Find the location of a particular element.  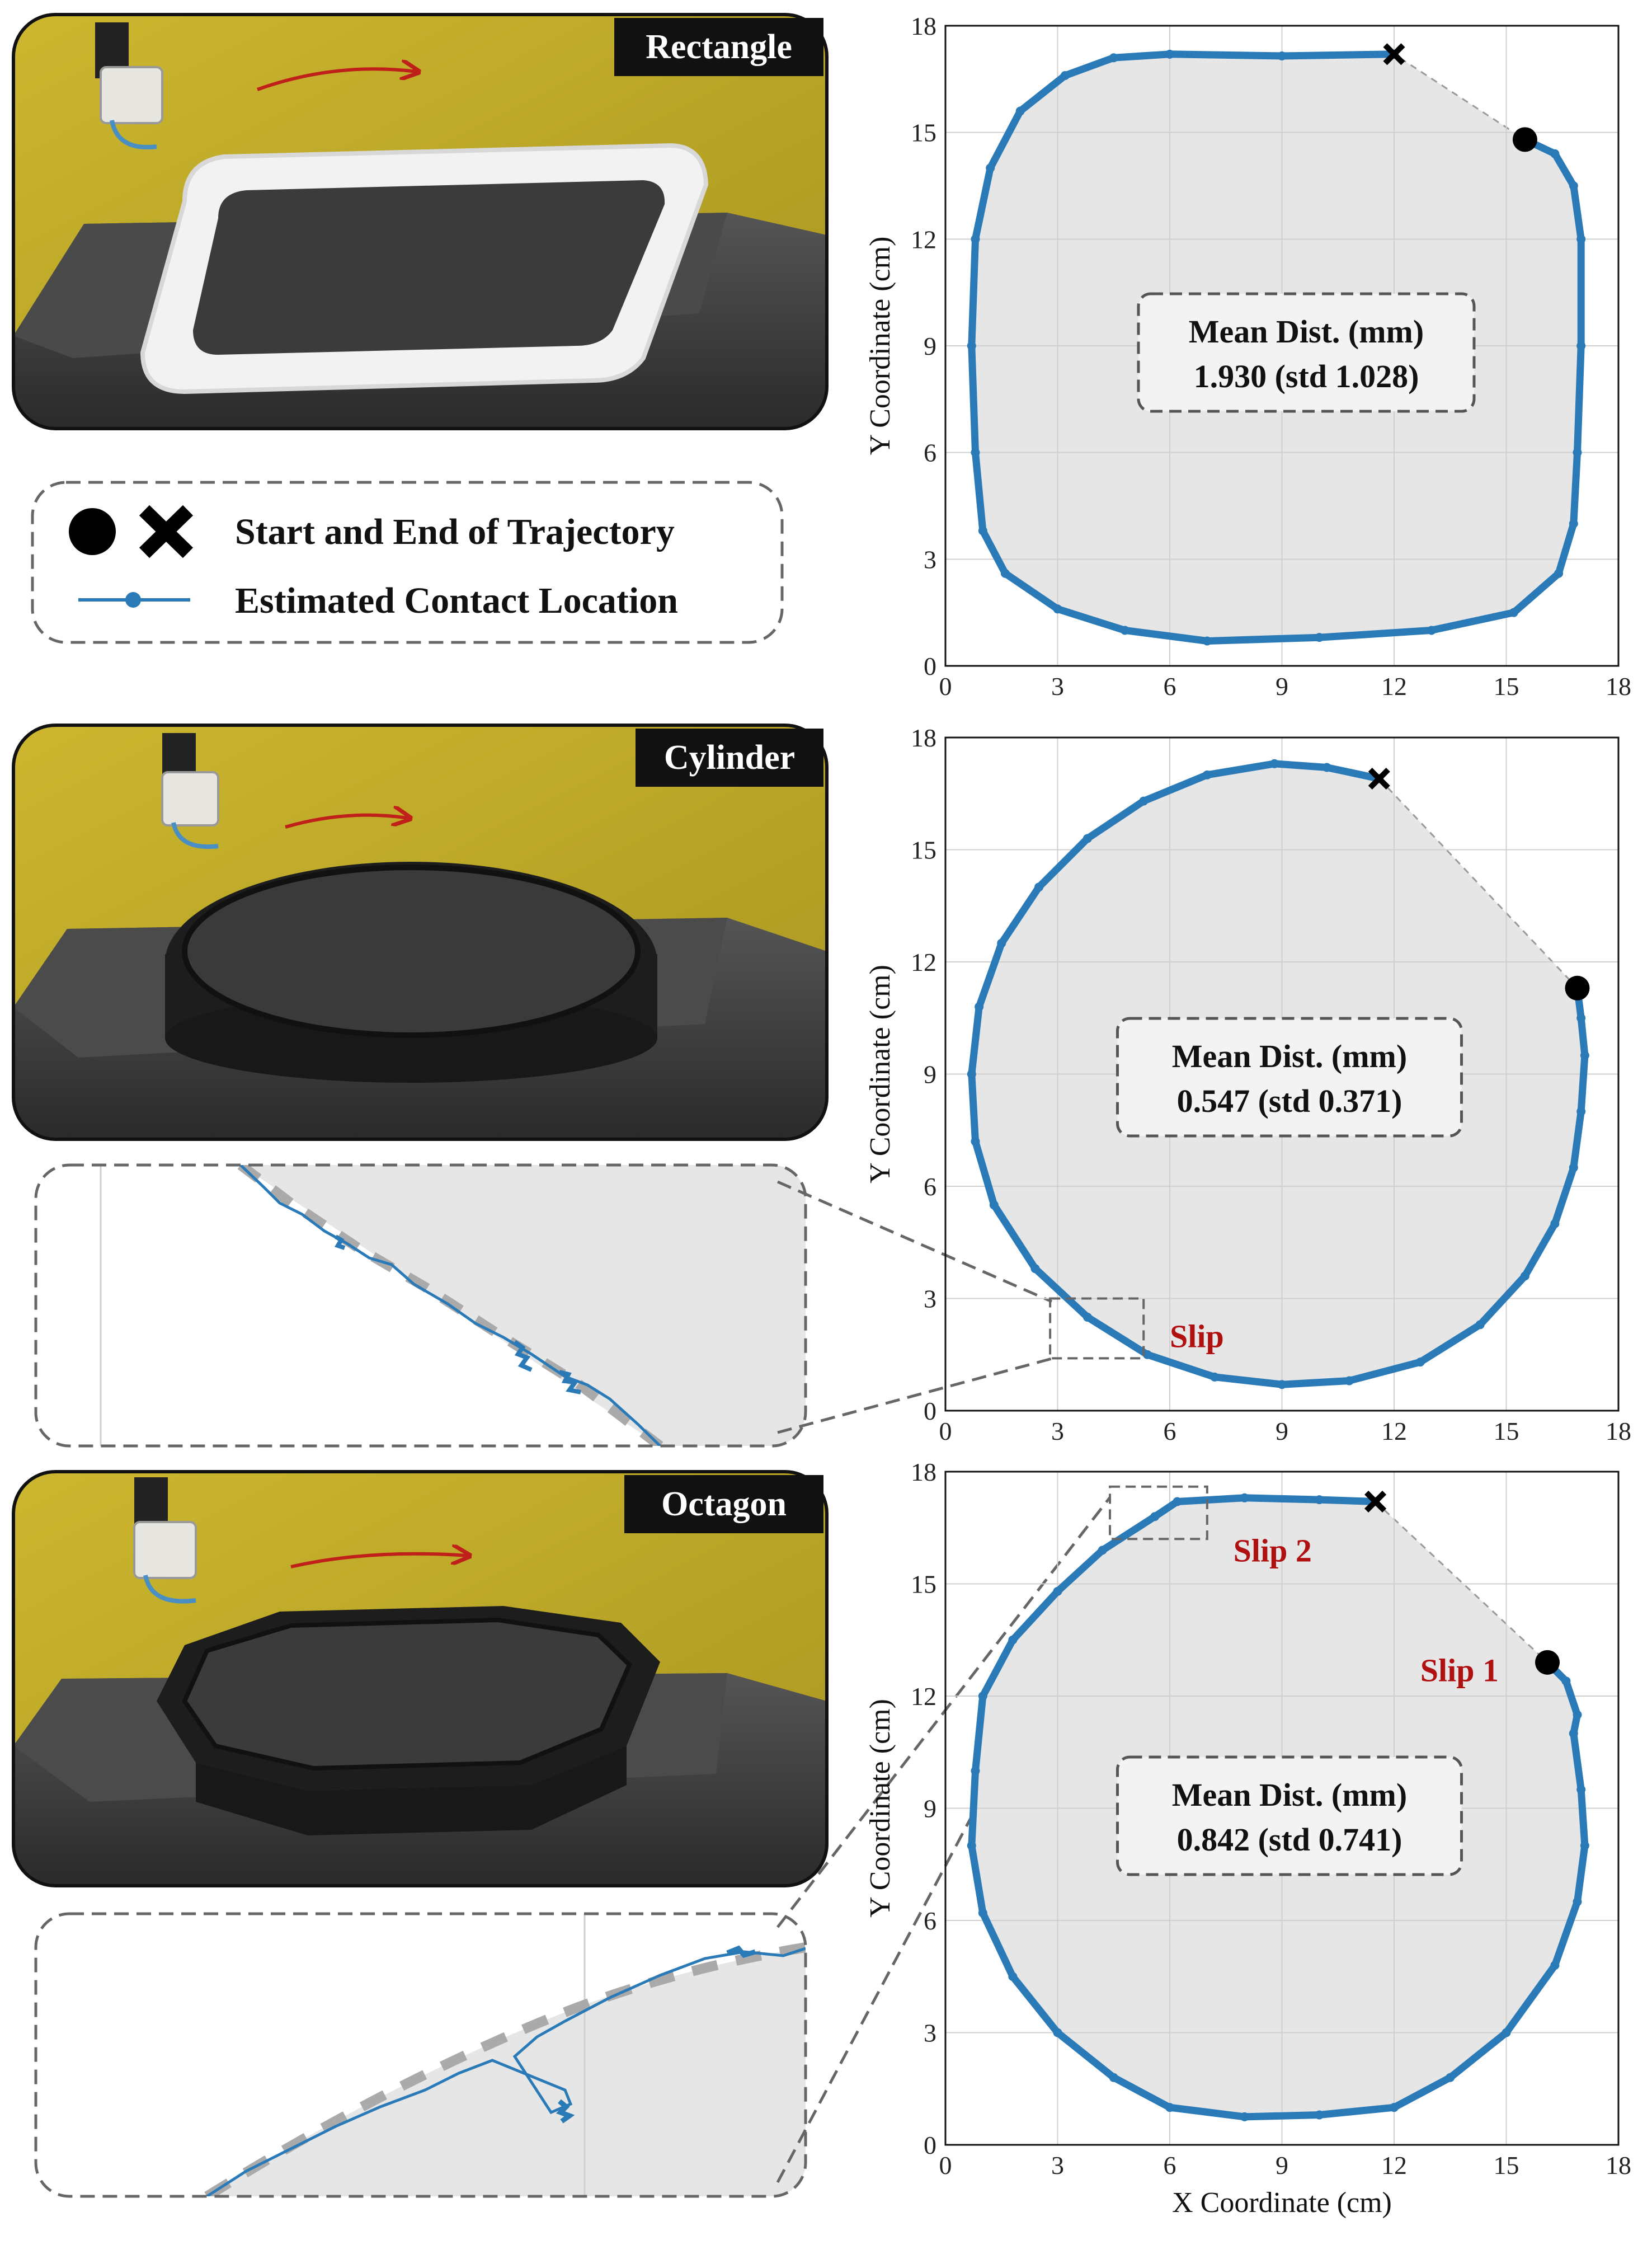

axes-frame is located at coordinates (1282, 1809).